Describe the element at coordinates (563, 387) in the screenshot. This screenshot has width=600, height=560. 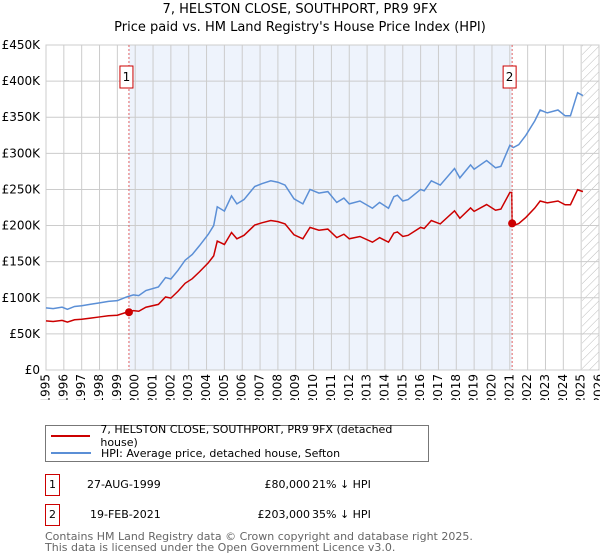
I see `x-tick-label: 2024` at that location.